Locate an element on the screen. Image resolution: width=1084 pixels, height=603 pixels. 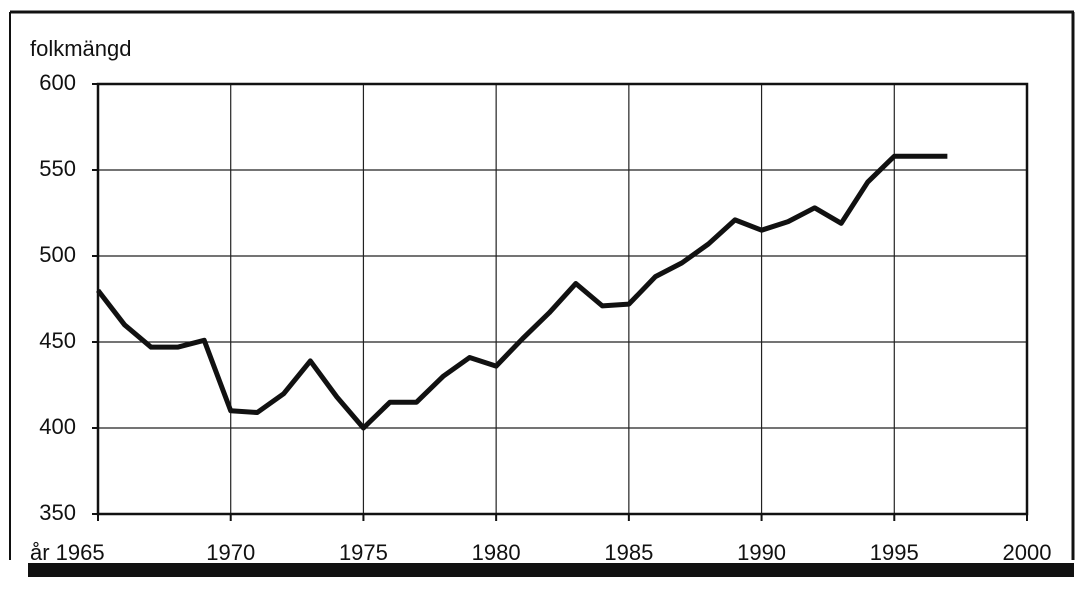
y-tick-label: 400 is located at coordinates (57, 426).